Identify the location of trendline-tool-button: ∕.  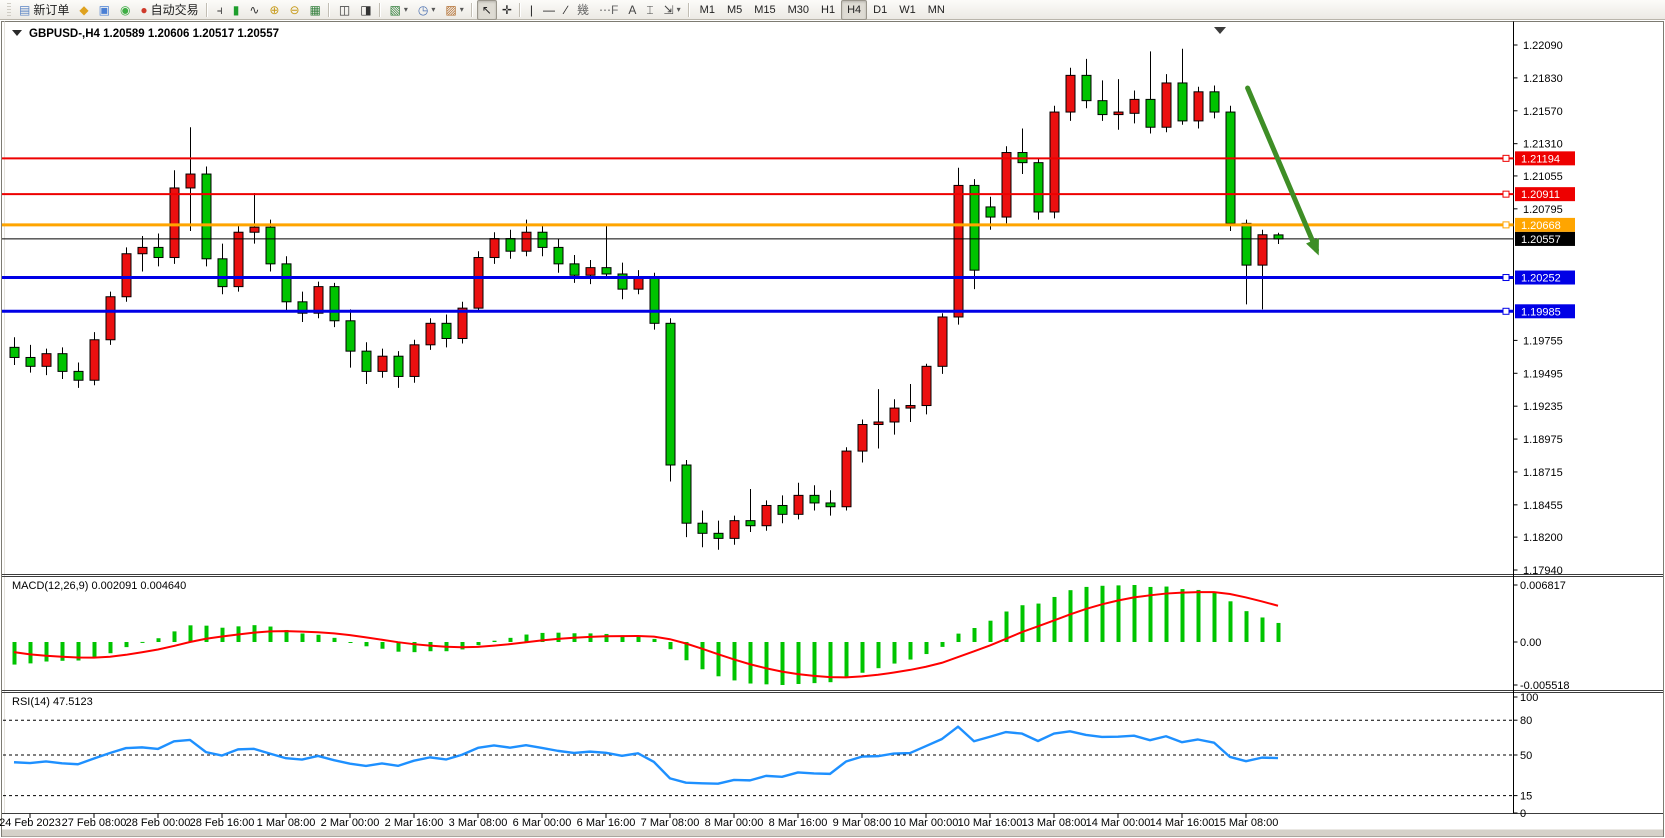
(566, 10).